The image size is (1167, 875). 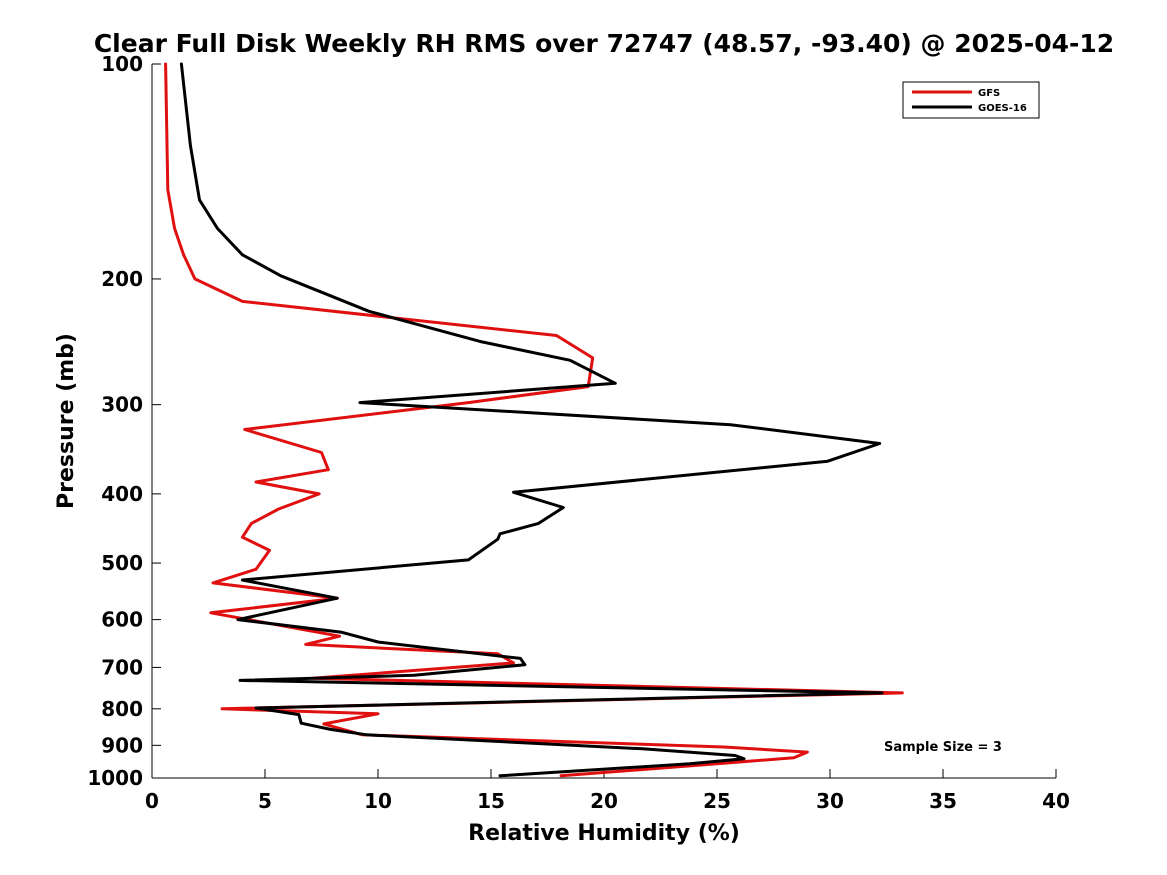 What do you see at coordinates (717, 801) in the screenshot?
I see `x-tick-label: 25` at bounding box center [717, 801].